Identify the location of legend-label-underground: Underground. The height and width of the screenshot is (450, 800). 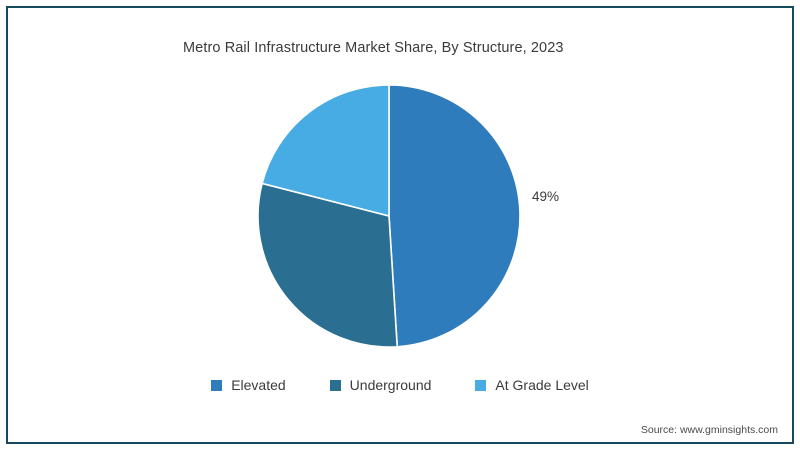
(390, 385).